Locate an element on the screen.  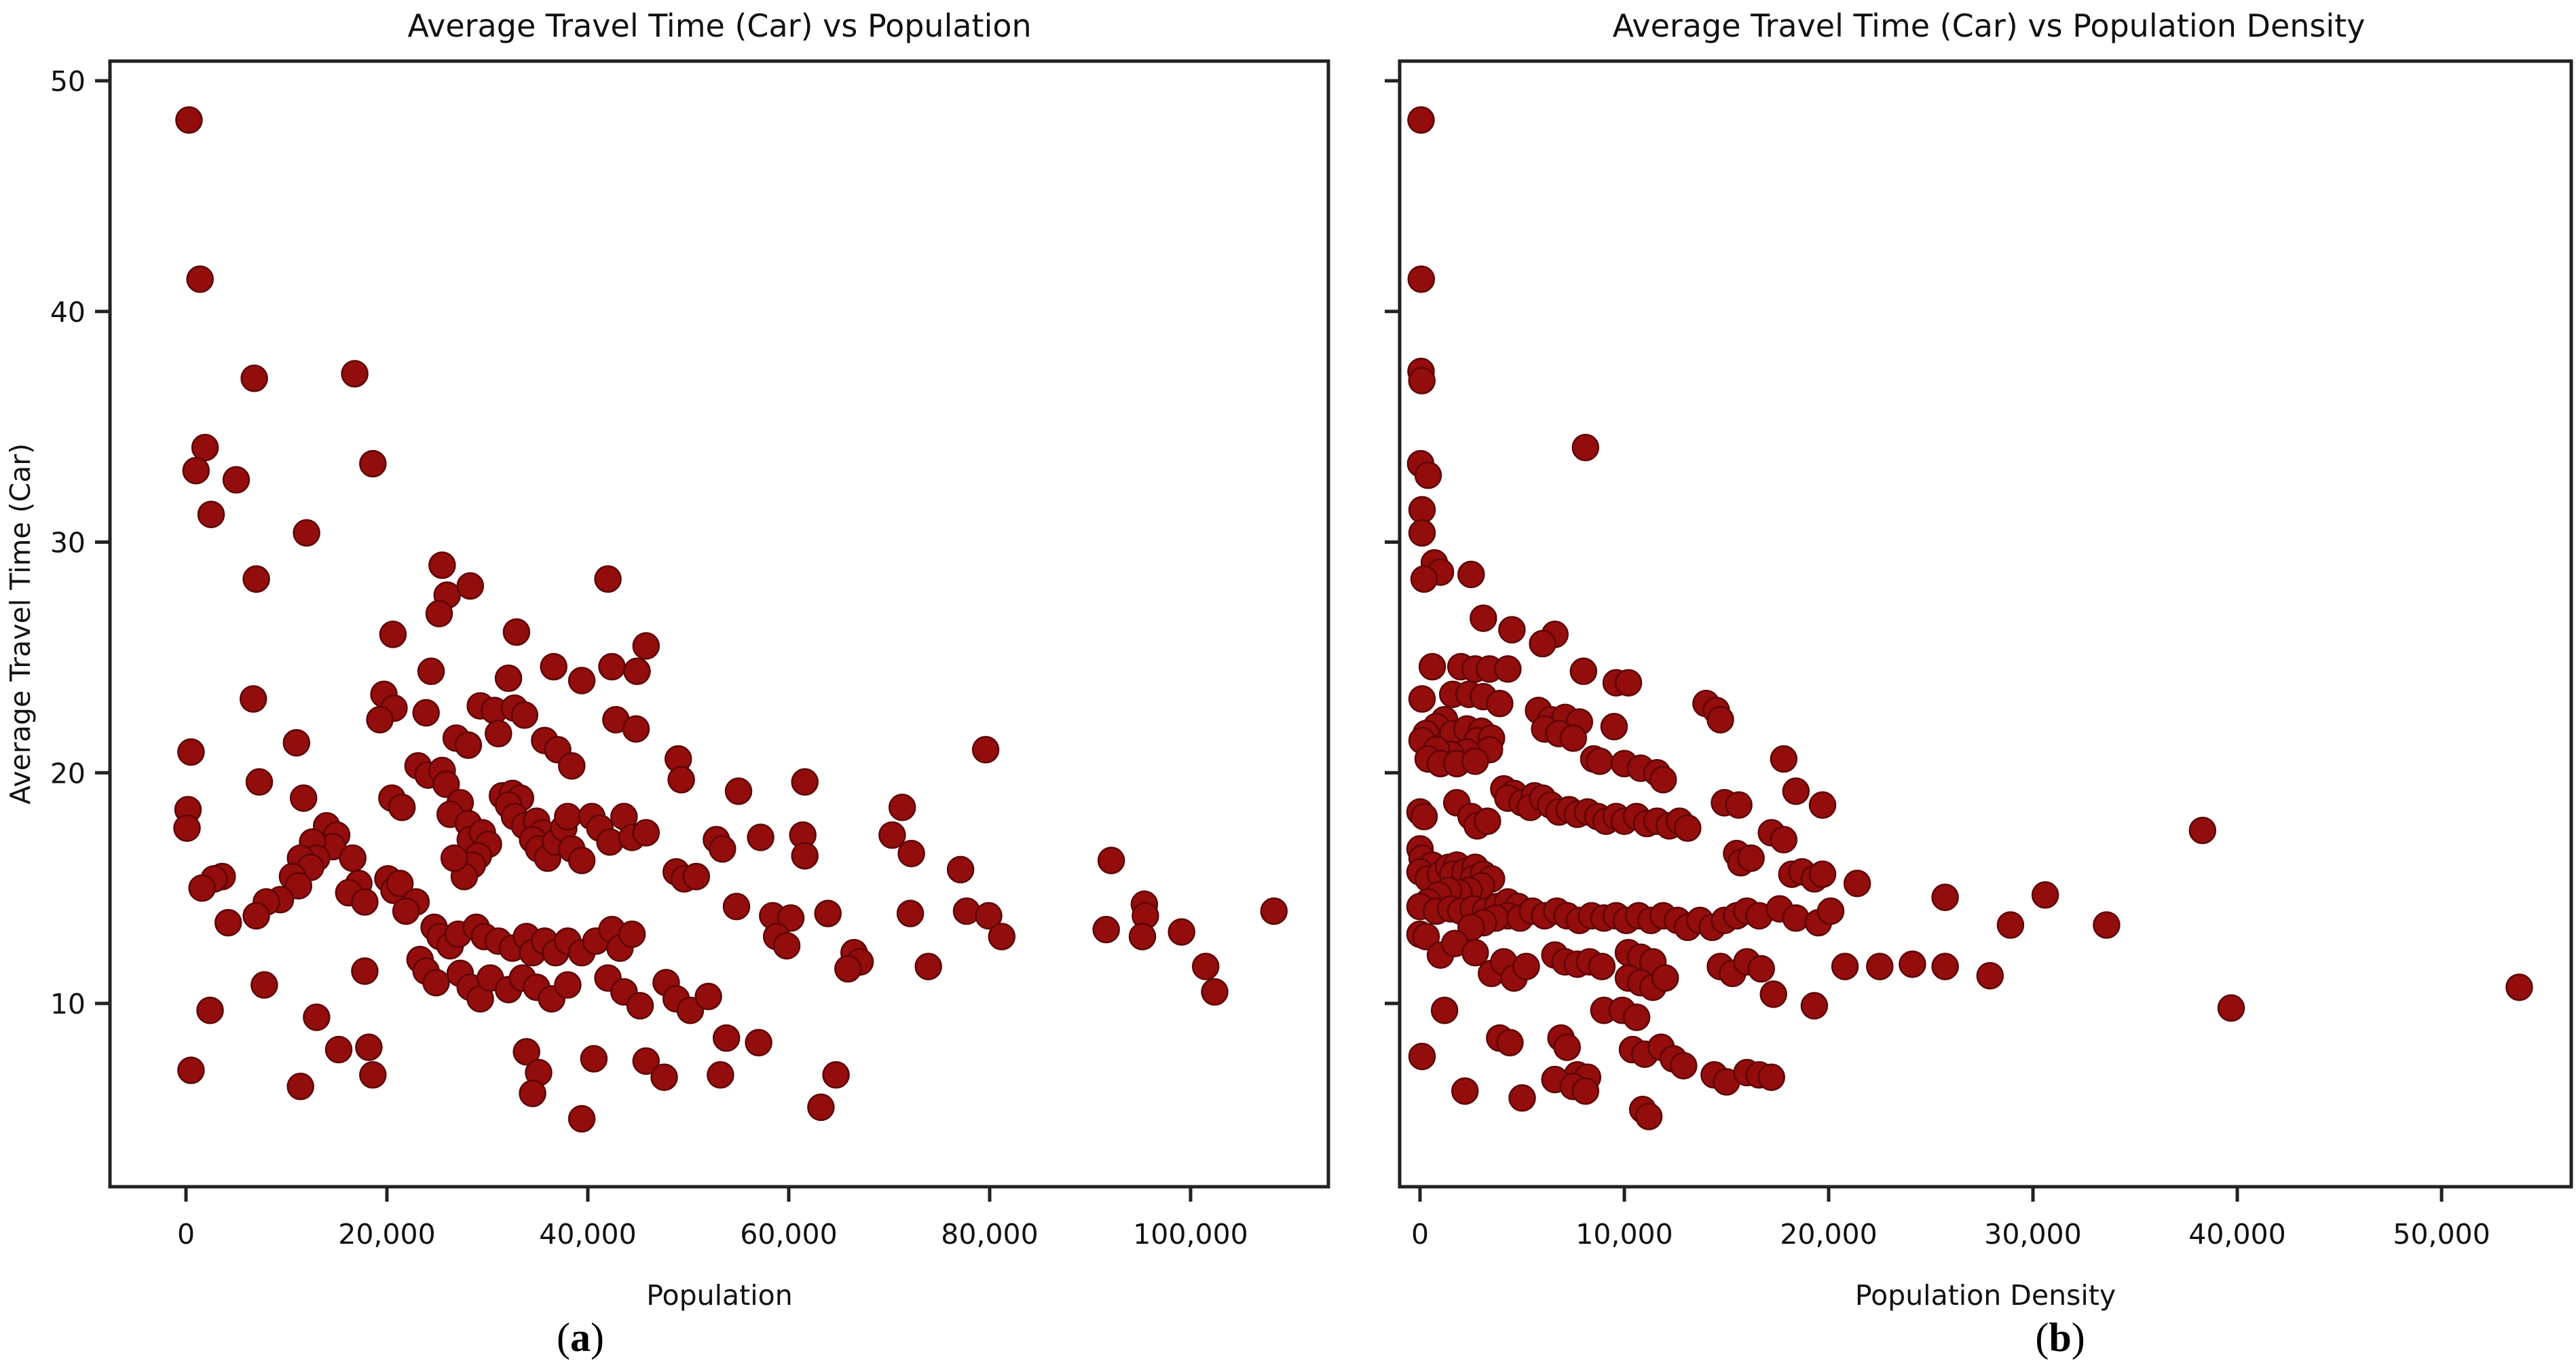
x-tick-label: 50,000 is located at coordinates (2442, 1234).